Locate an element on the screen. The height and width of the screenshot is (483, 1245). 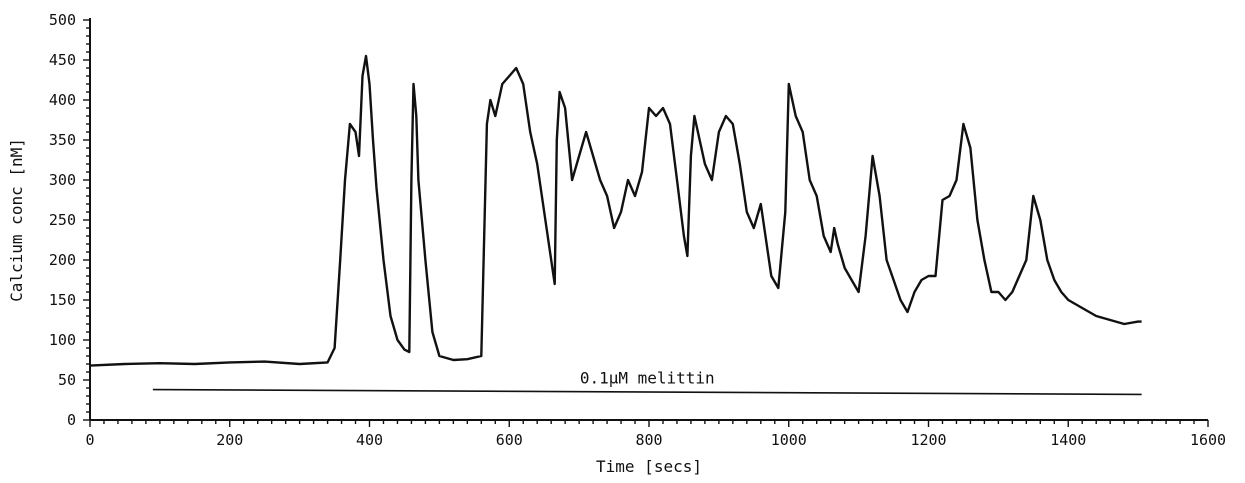
y-tick-label: 0 is located at coordinates (71, 420).